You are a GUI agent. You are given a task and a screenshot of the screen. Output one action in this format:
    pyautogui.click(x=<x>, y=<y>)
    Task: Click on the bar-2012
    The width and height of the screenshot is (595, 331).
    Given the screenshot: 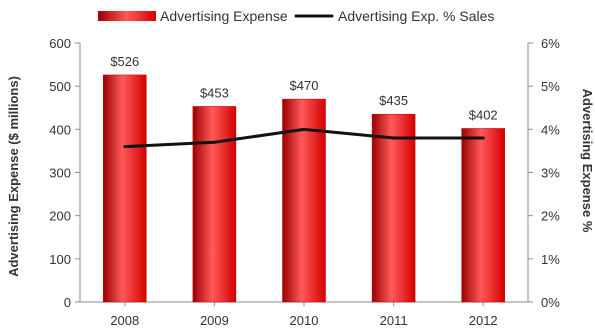 What is the action you would take?
    pyautogui.click(x=483, y=215)
    